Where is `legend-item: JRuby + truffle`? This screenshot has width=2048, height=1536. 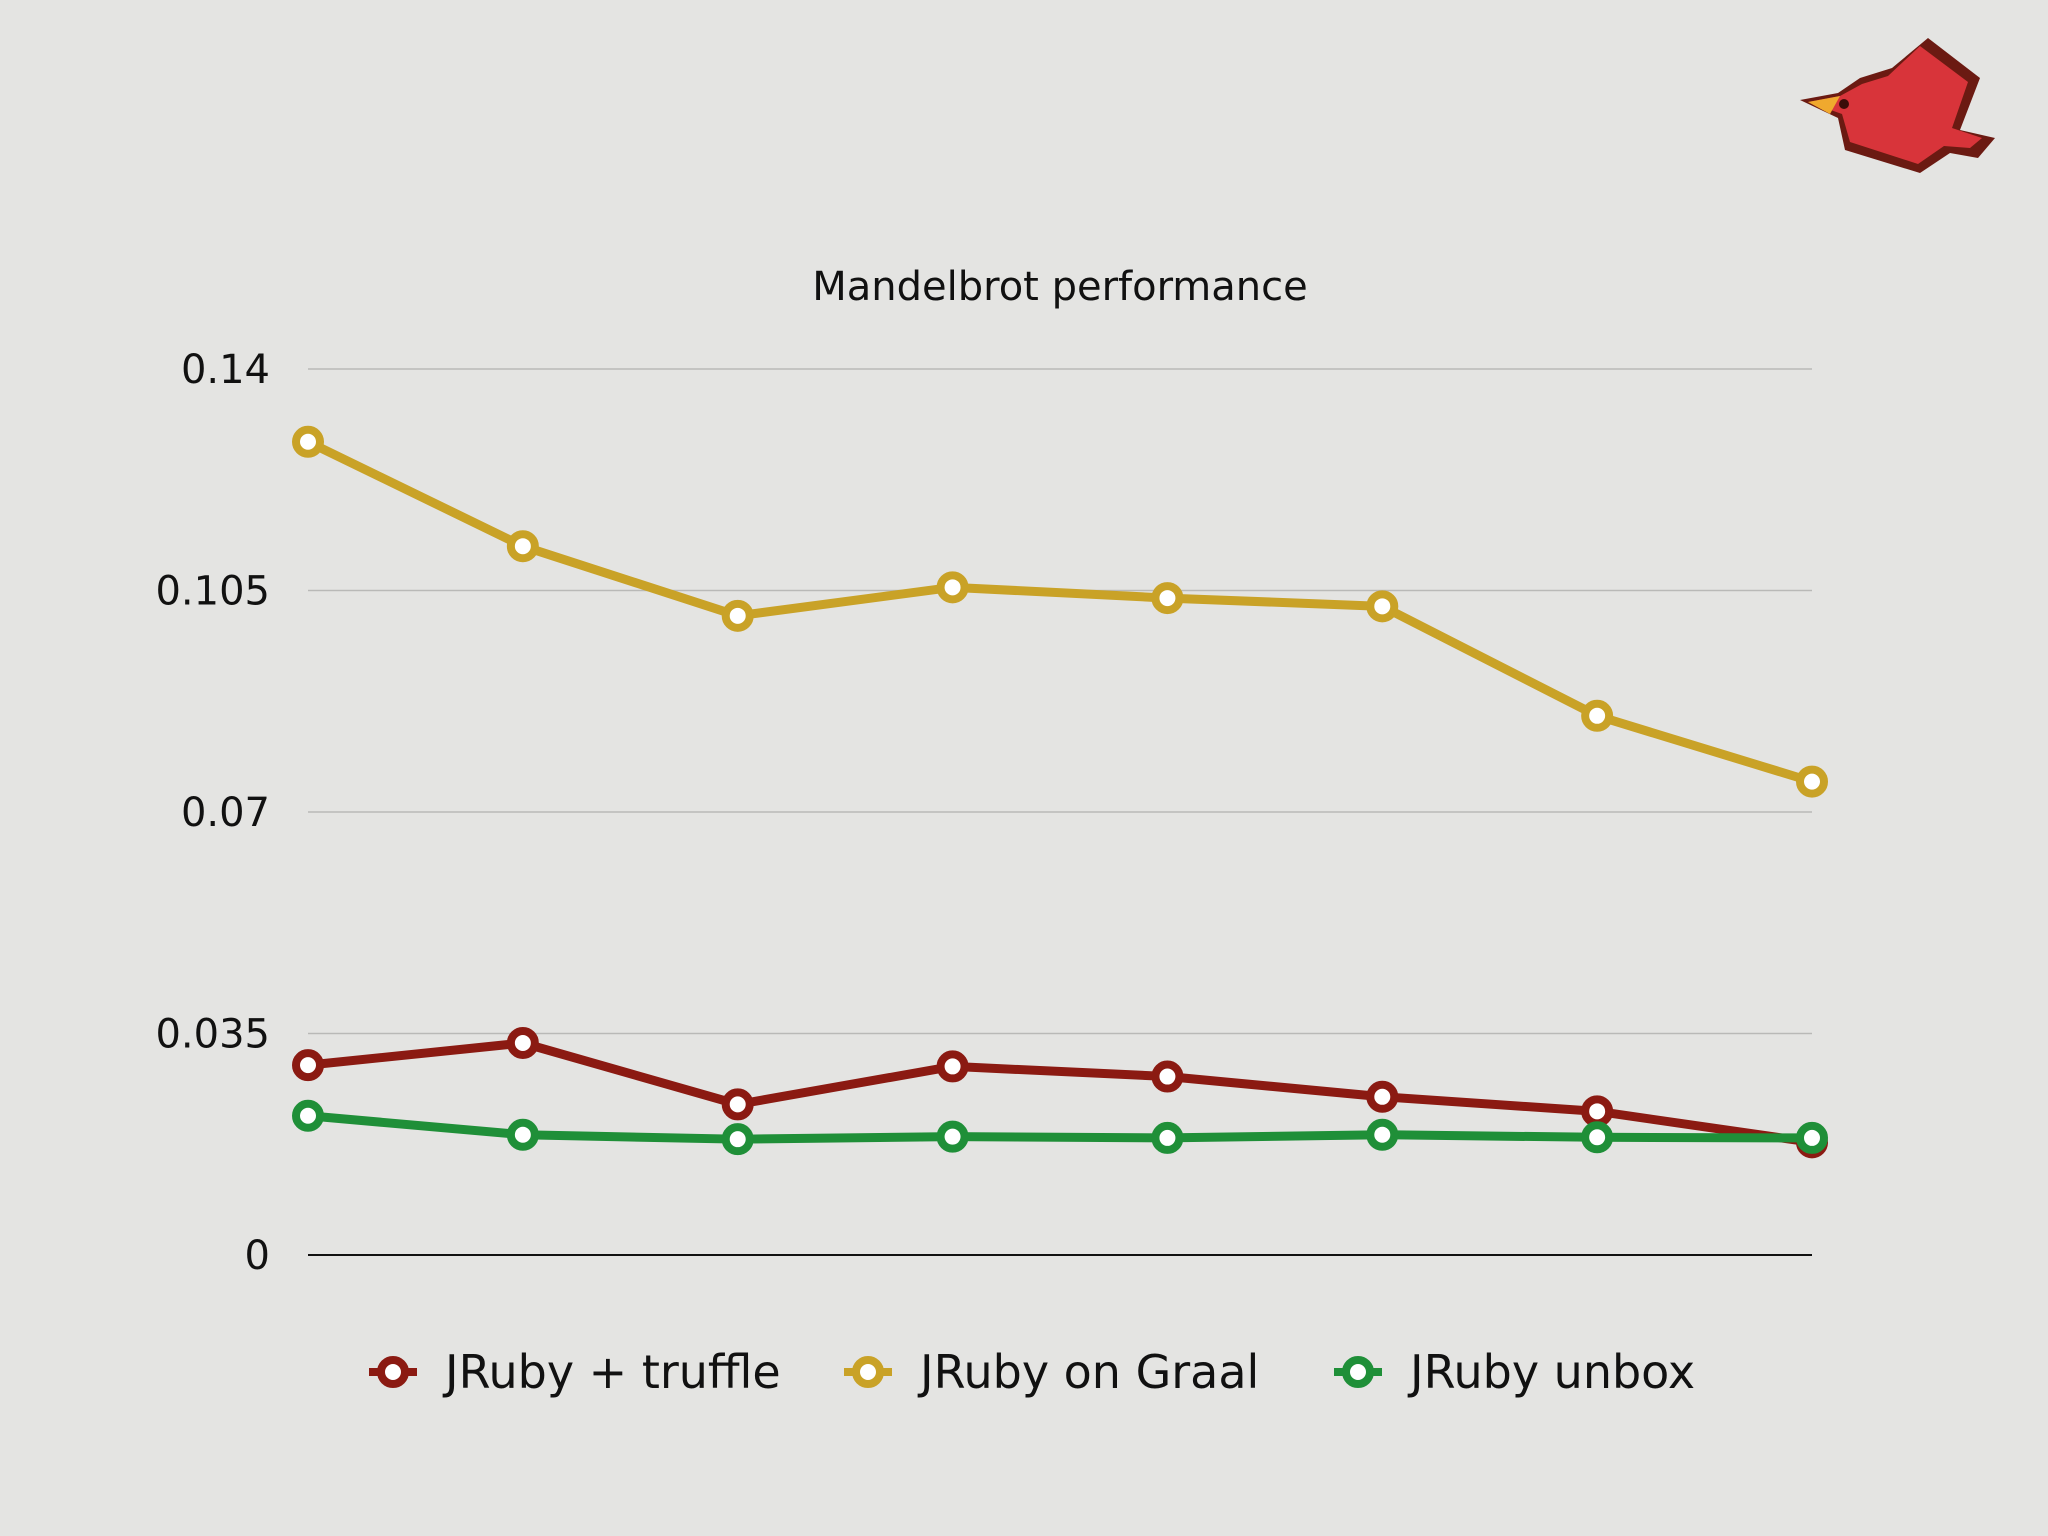 legend-item: JRuby + truffle is located at coordinates (575, 1372).